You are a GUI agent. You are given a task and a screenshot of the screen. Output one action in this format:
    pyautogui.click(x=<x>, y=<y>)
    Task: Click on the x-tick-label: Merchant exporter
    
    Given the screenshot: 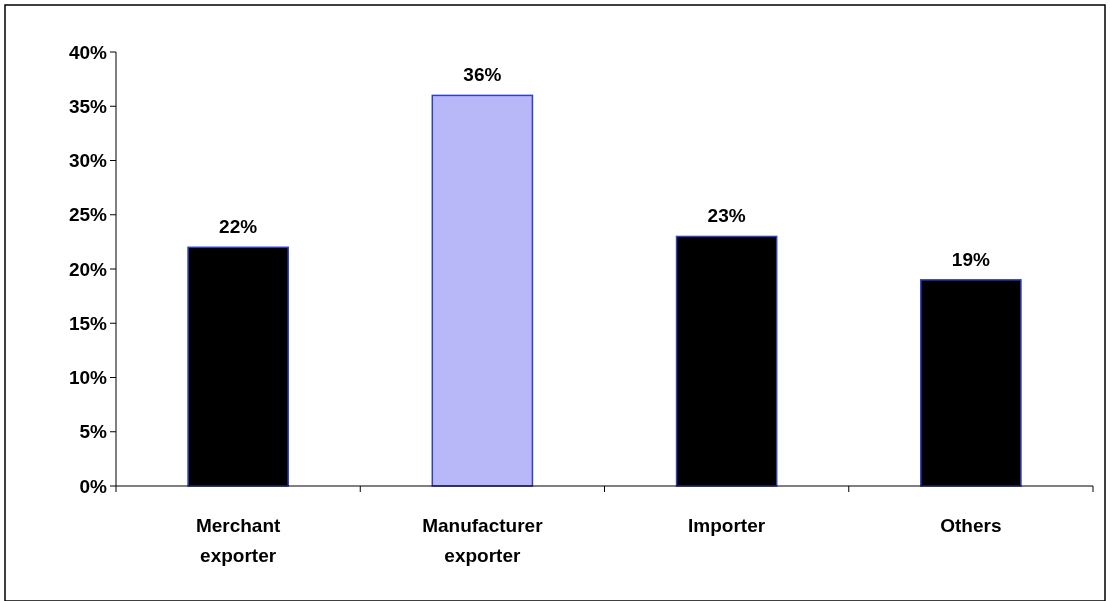 What is the action you would take?
    pyautogui.click(x=238, y=540)
    